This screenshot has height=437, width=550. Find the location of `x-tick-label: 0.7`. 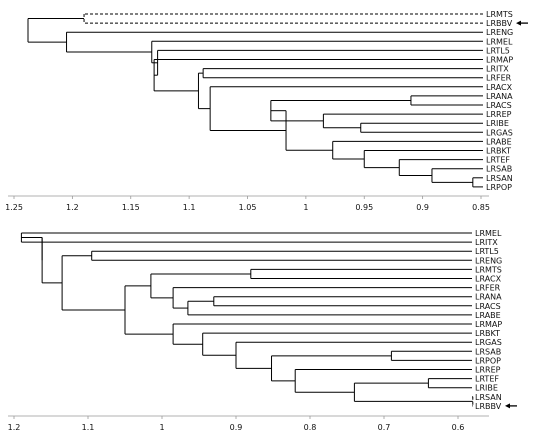

x-tick-label: 0.7 is located at coordinates (384, 427).